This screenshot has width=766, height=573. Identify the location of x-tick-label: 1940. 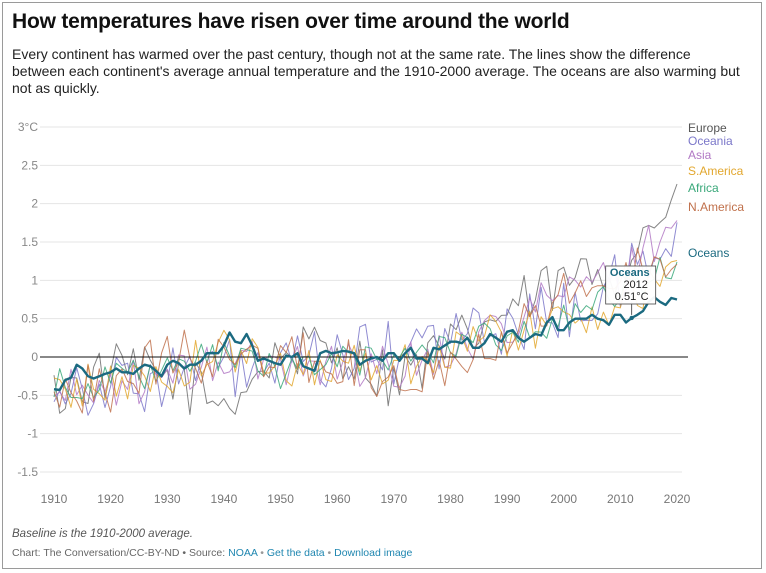
(224, 499).